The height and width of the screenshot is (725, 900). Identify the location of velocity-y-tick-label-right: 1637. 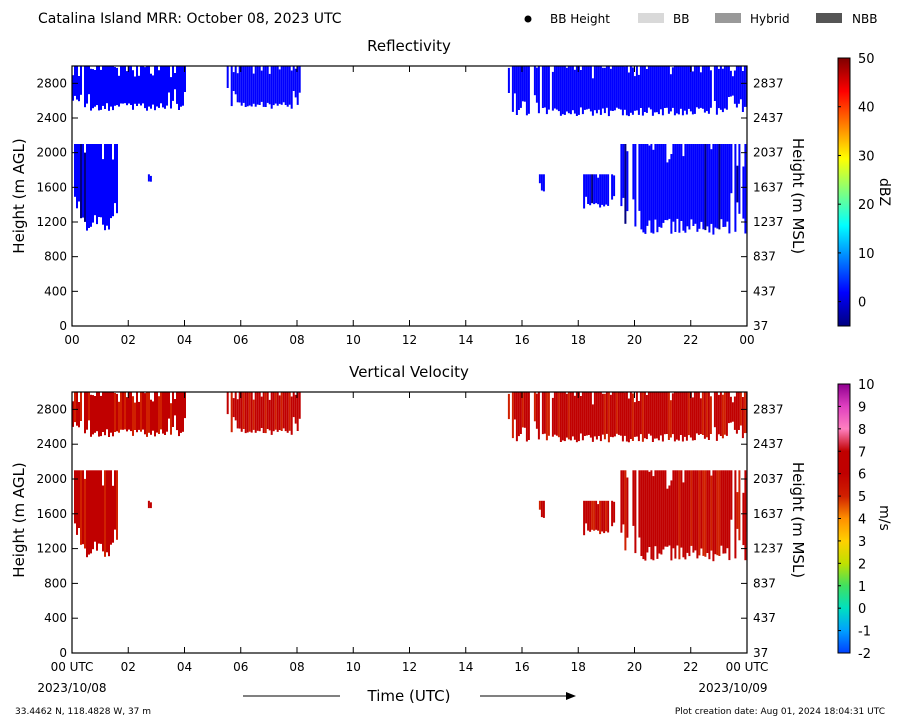
(768, 514).